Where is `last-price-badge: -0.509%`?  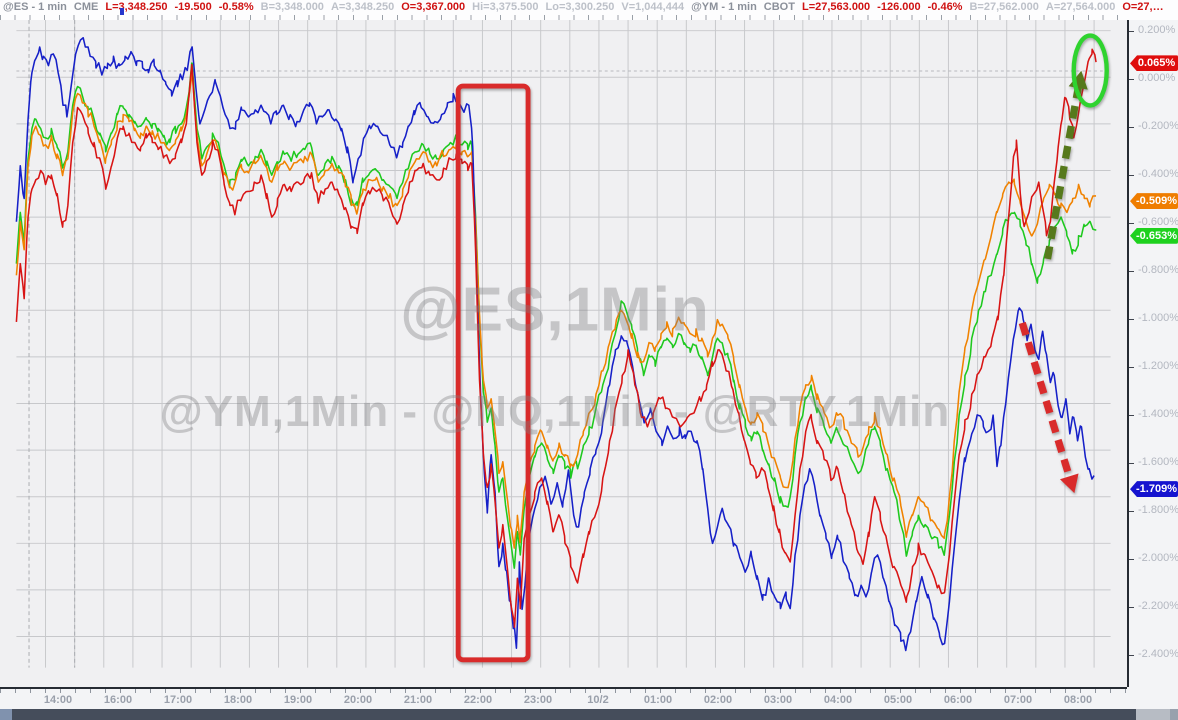
last-price-badge: -0.509% is located at coordinates (1154, 201).